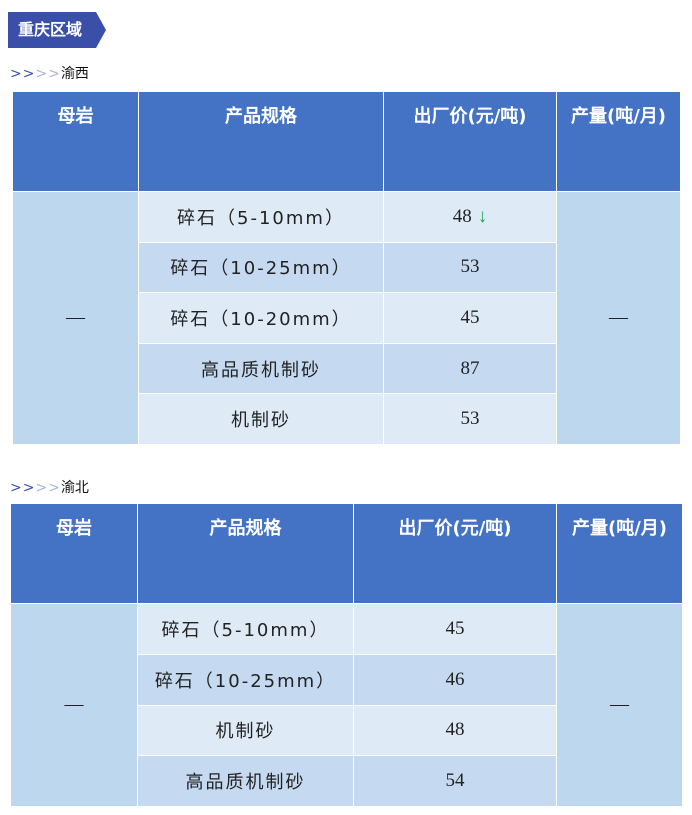 This screenshot has width=692, height=815. I want to click on table-row: 碎石（10-20mm） 45, so click(347, 318).